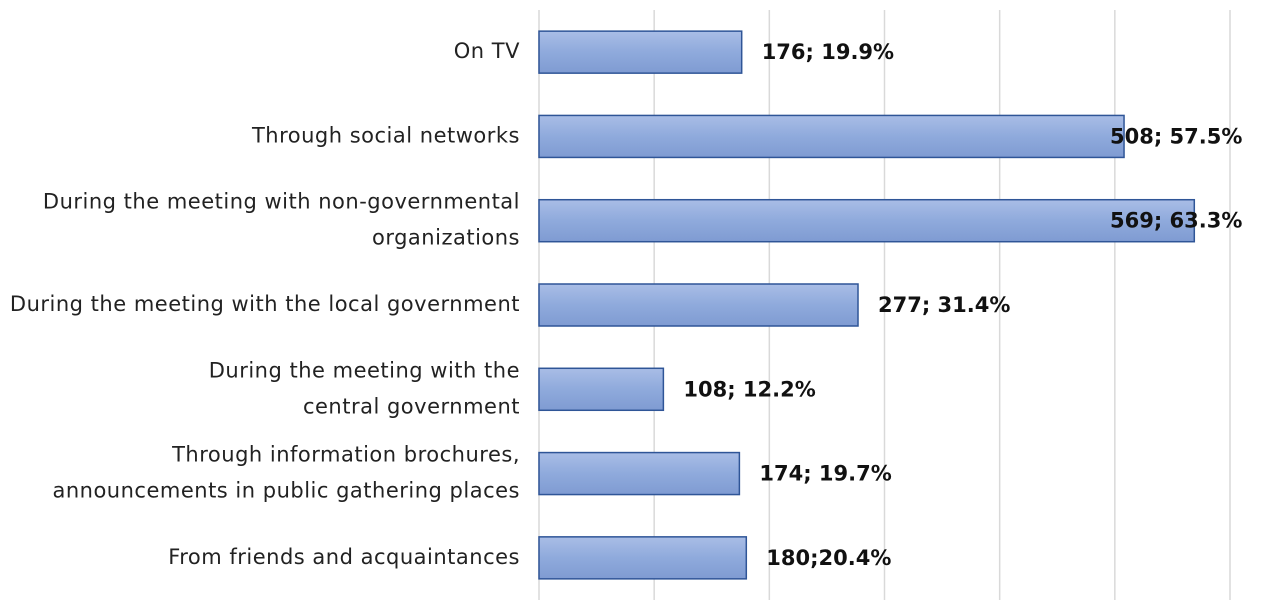 Image resolution: width=1268 pixels, height=600 pixels. I want to click on value-label: 277; 31.4%, so click(944, 305).